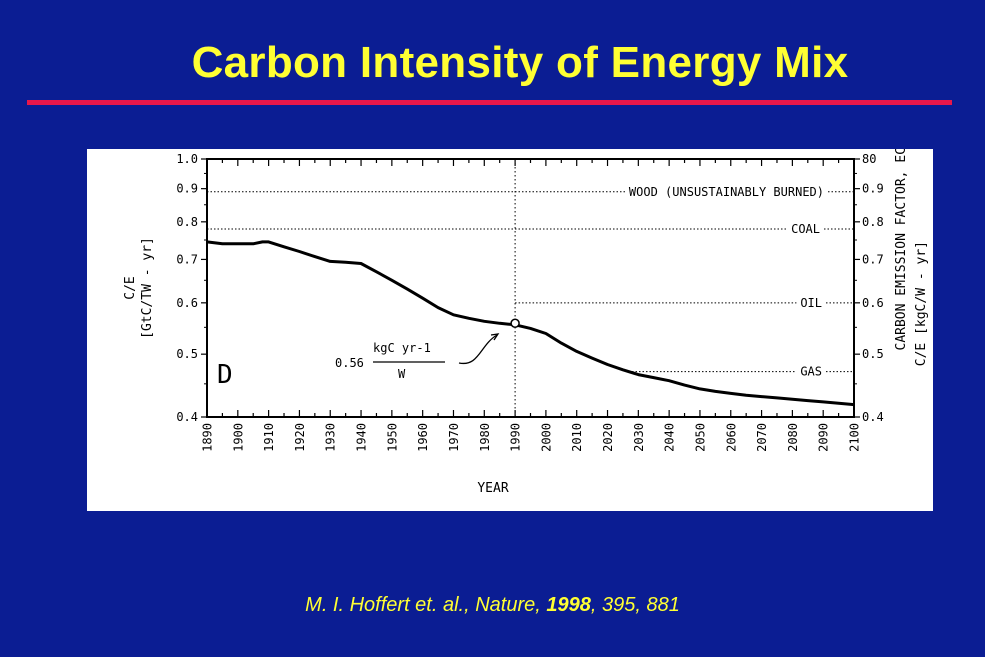 Image resolution: width=985 pixels, height=657 pixels. I want to click on annotation-numerator: kgC yr-1, so click(402, 348).